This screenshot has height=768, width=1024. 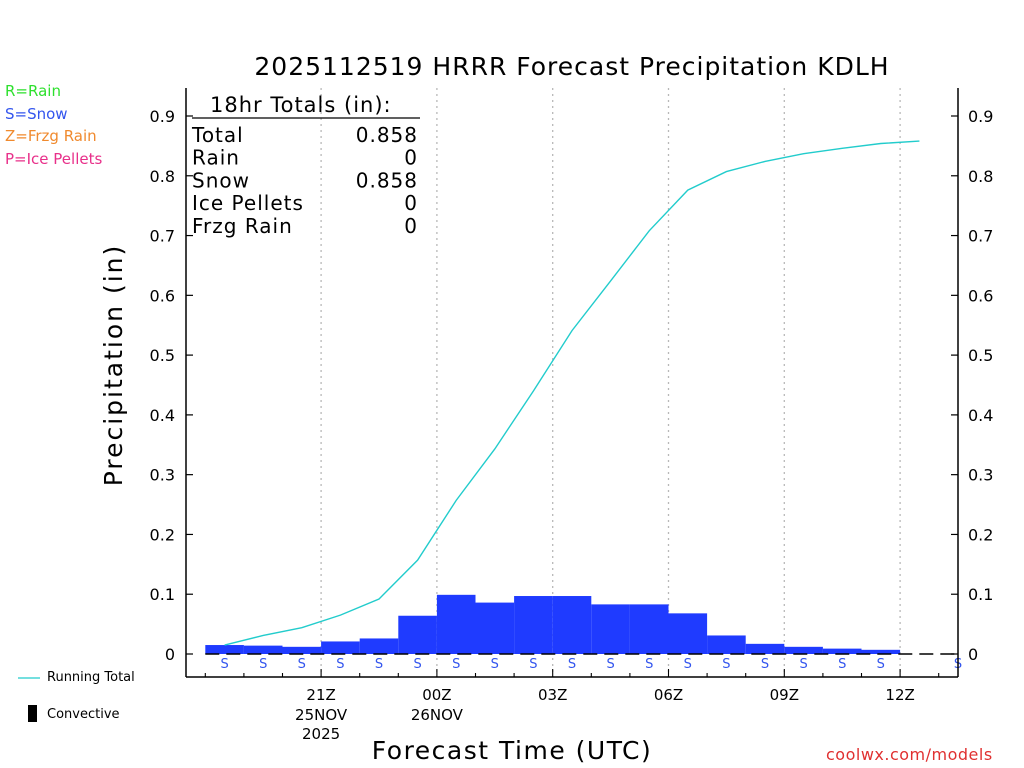 What do you see at coordinates (162, 176) in the screenshot?
I see `y-tick-label-left: 0.8` at bounding box center [162, 176].